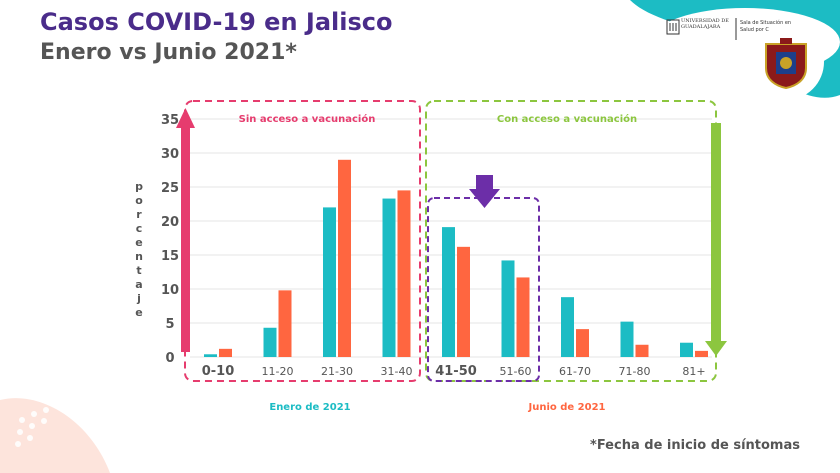 The image size is (840, 473). I want to click on purple-down-arrow-icon, so click(484, 191).